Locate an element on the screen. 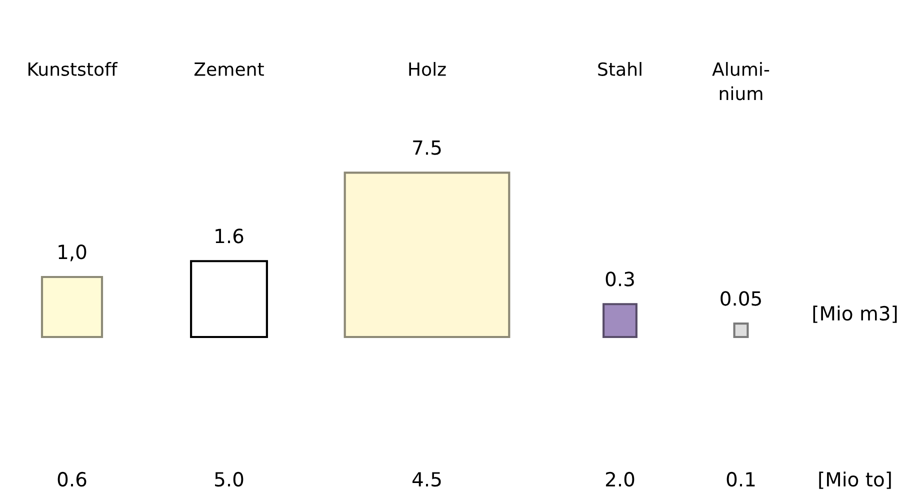 Image resolution: width=914 pixels, height=498 pixels. category-label: Alumi- nium is located at coordinates (741, 81).